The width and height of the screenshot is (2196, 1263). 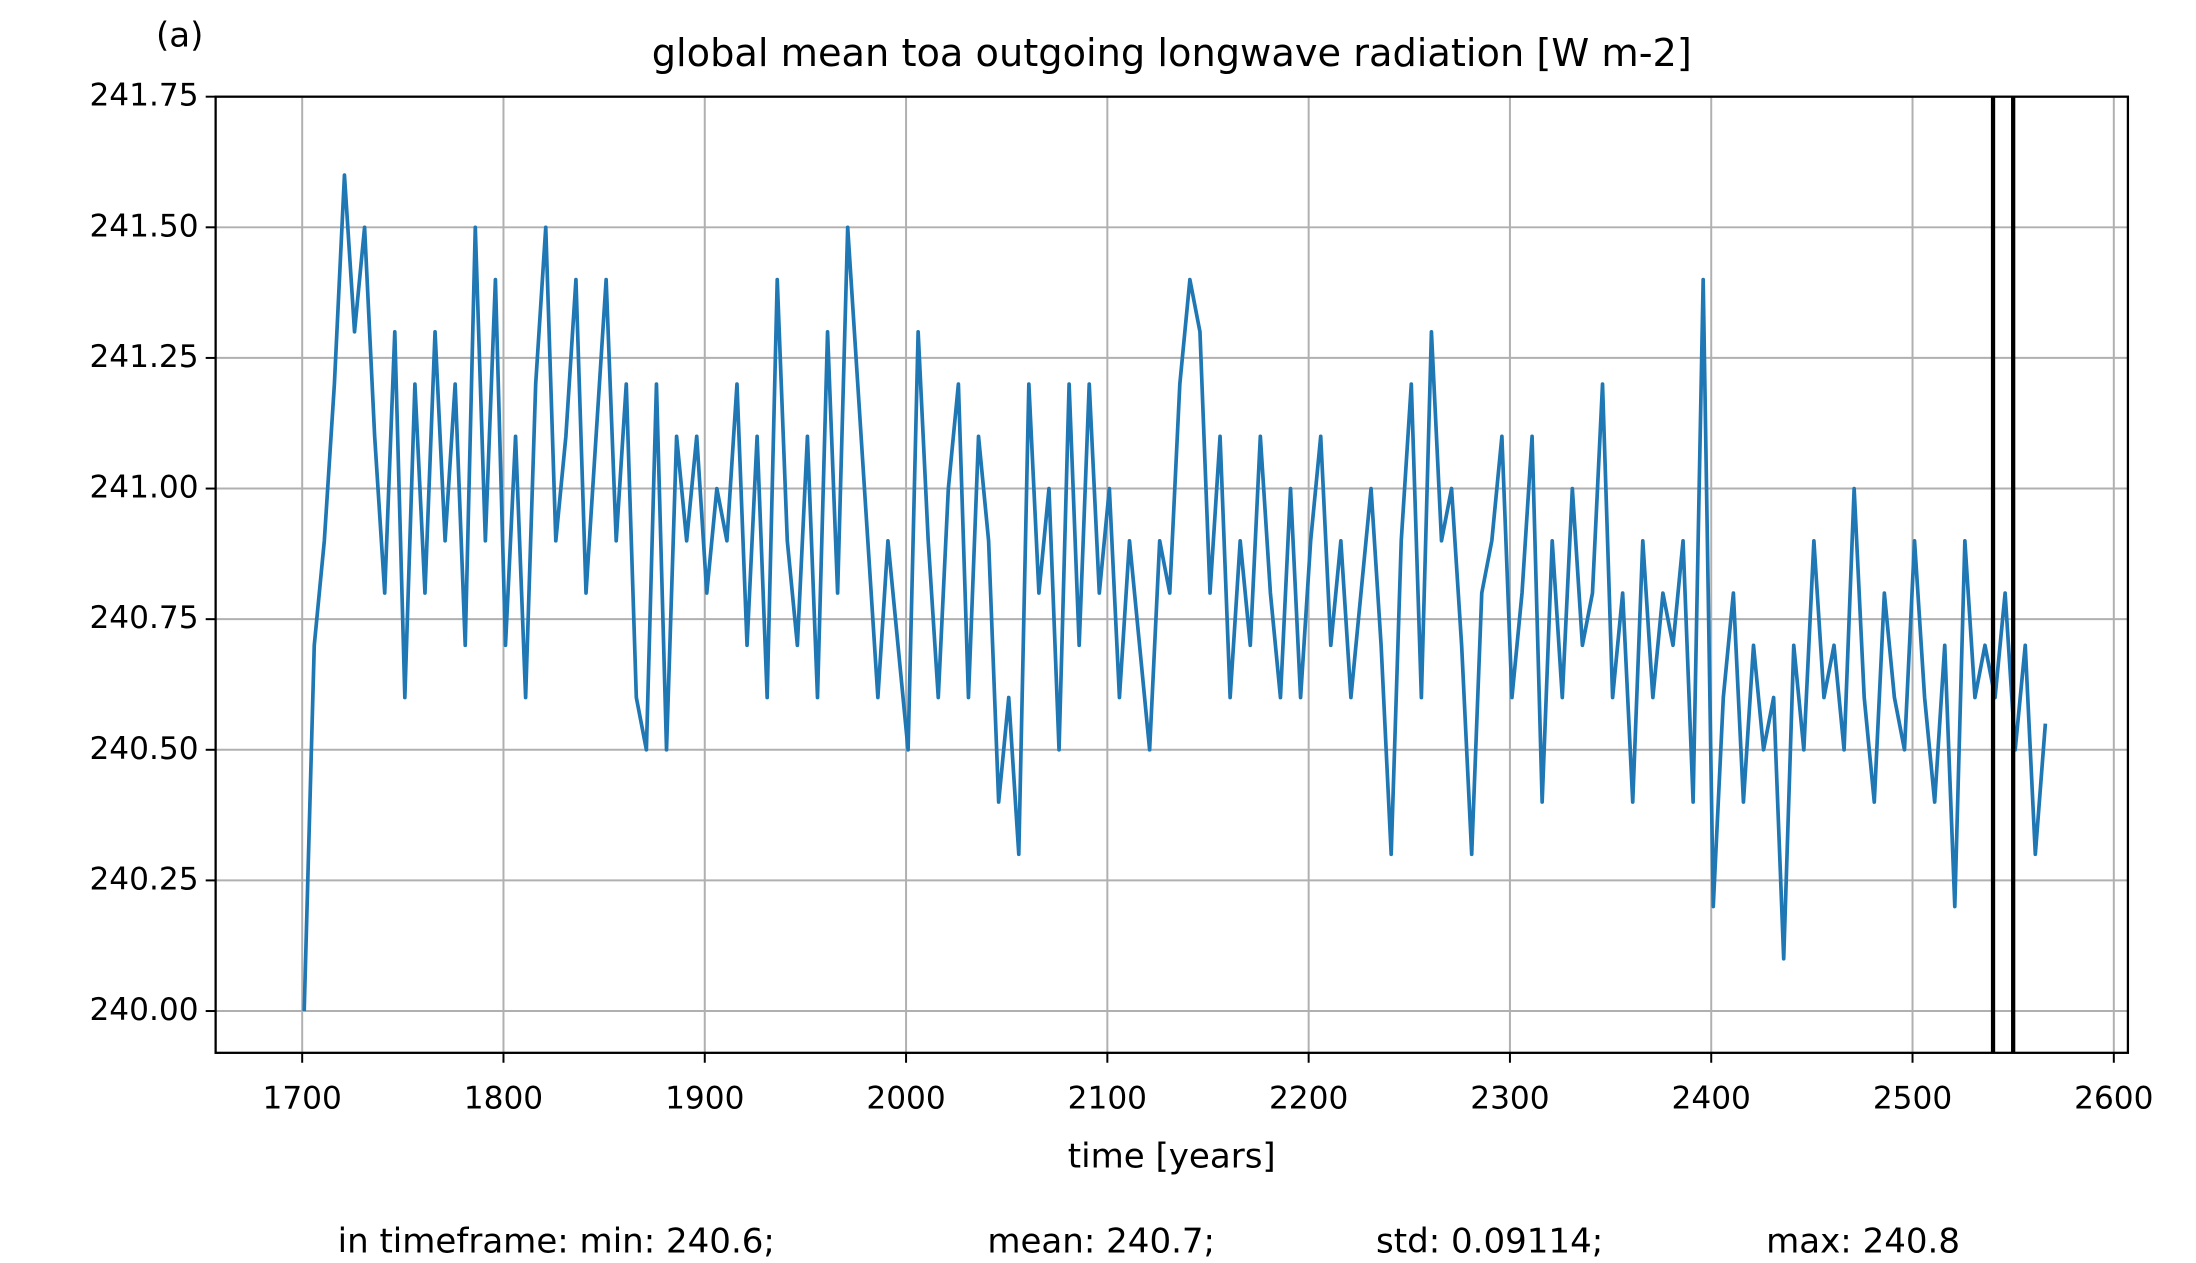 I want to click on x-tick-label: 2500, so click(x=1912, y=1099).